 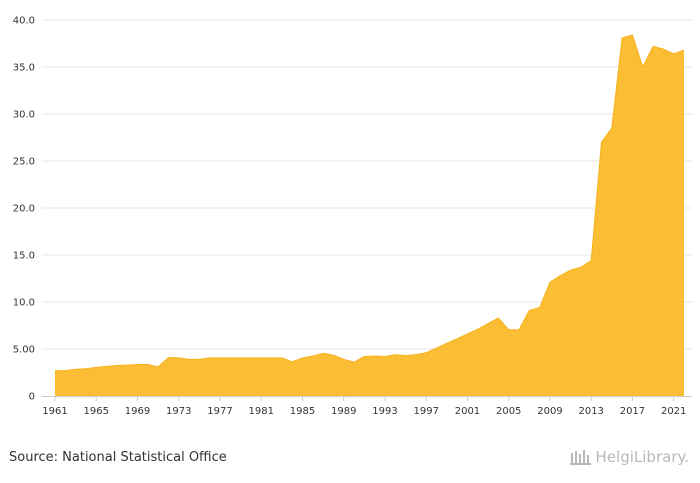 I want to click on y-tick-label: 5.00, so click(x=24, y=350).